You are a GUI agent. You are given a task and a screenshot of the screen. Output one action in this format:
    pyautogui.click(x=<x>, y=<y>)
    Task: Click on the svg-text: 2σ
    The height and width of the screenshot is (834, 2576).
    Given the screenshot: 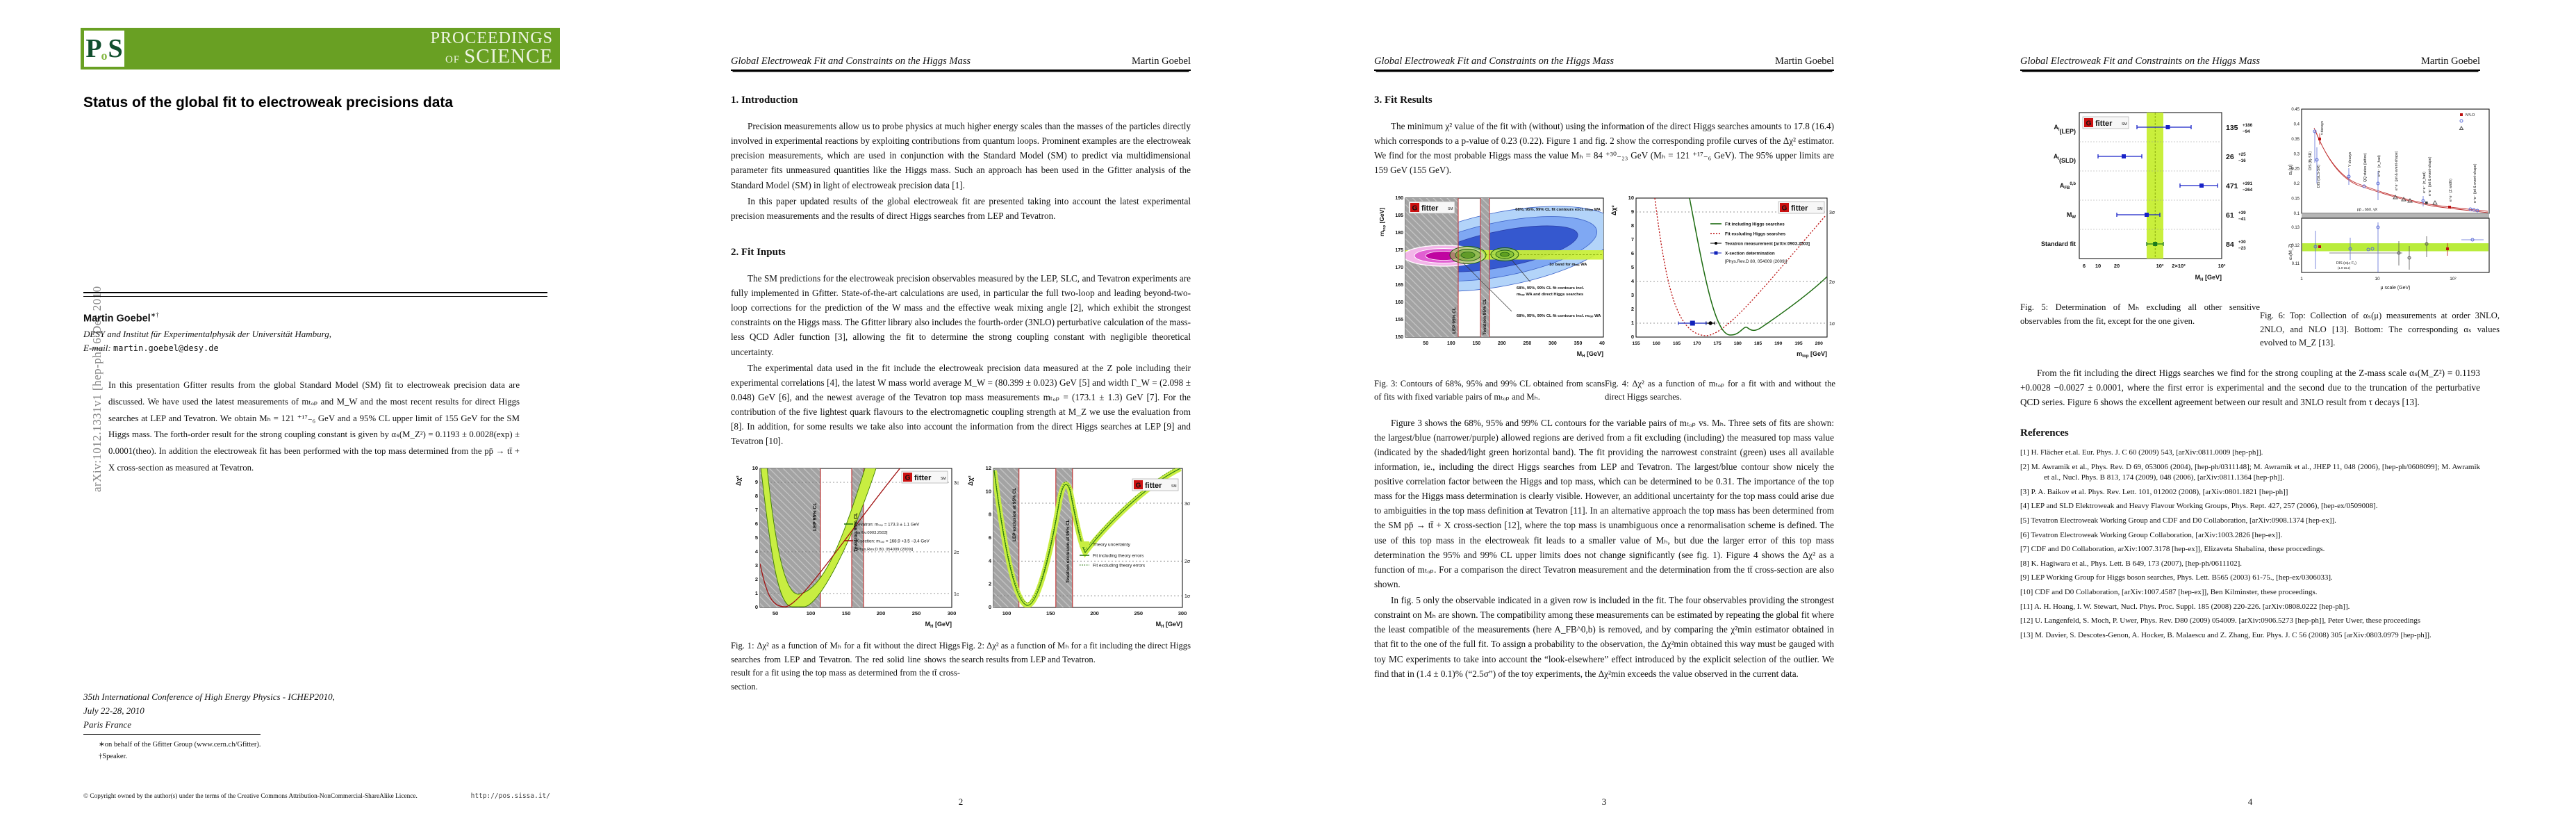 What is the action you would take?
    pyautogui.click(x=1188, y=561)
    